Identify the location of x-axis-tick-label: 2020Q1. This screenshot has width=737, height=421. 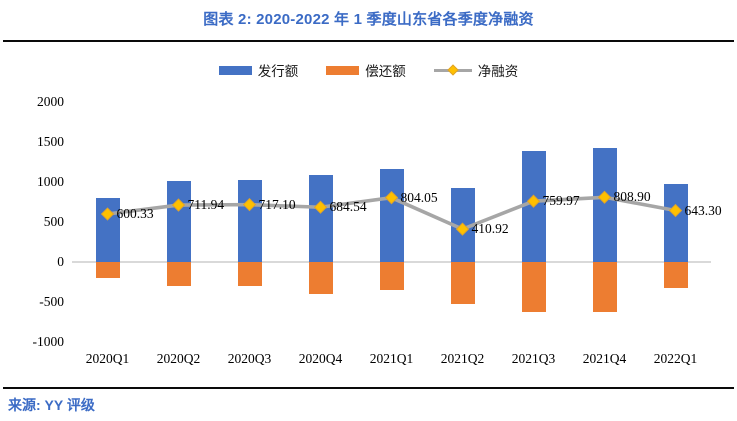
(107, 358).